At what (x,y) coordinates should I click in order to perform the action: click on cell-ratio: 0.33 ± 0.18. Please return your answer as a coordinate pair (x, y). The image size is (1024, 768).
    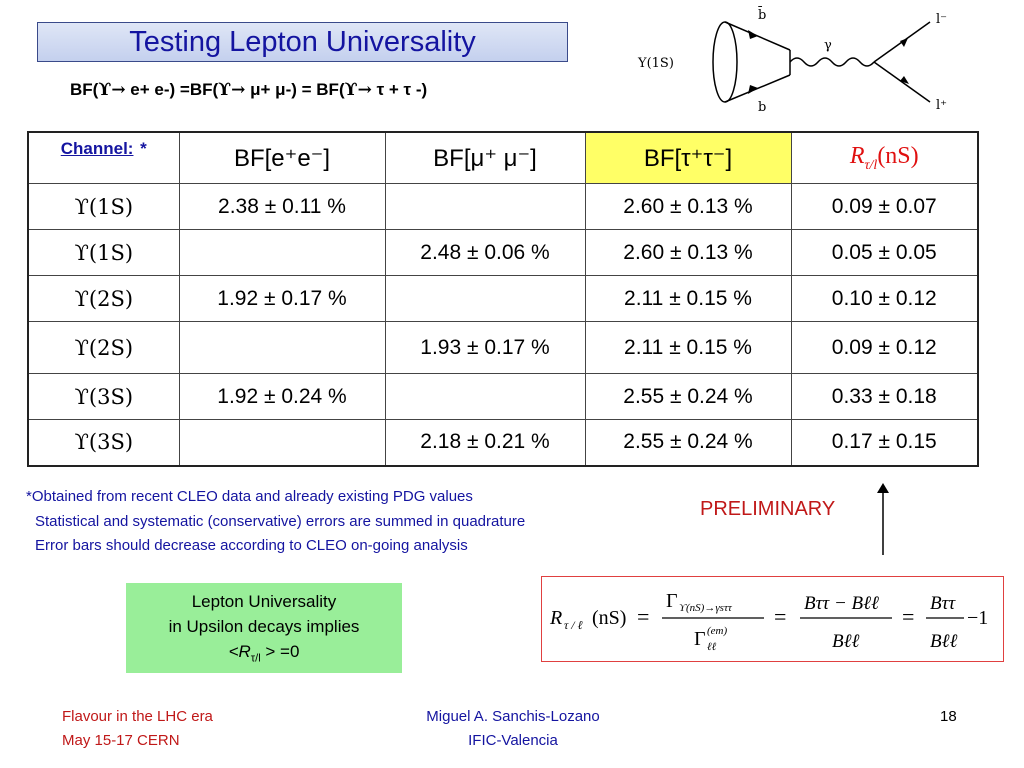
    Looking at the image, I should click on (884, 396).